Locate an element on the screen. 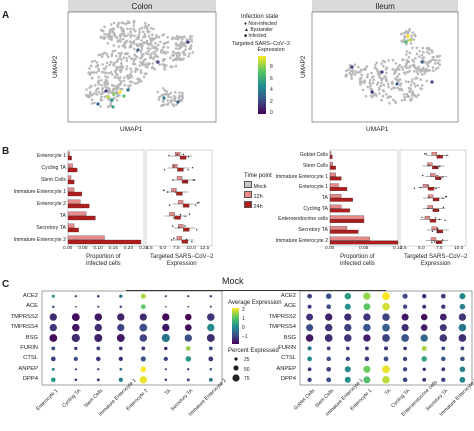  axis-tick: 7.5 is located at coordinates (439, 248).